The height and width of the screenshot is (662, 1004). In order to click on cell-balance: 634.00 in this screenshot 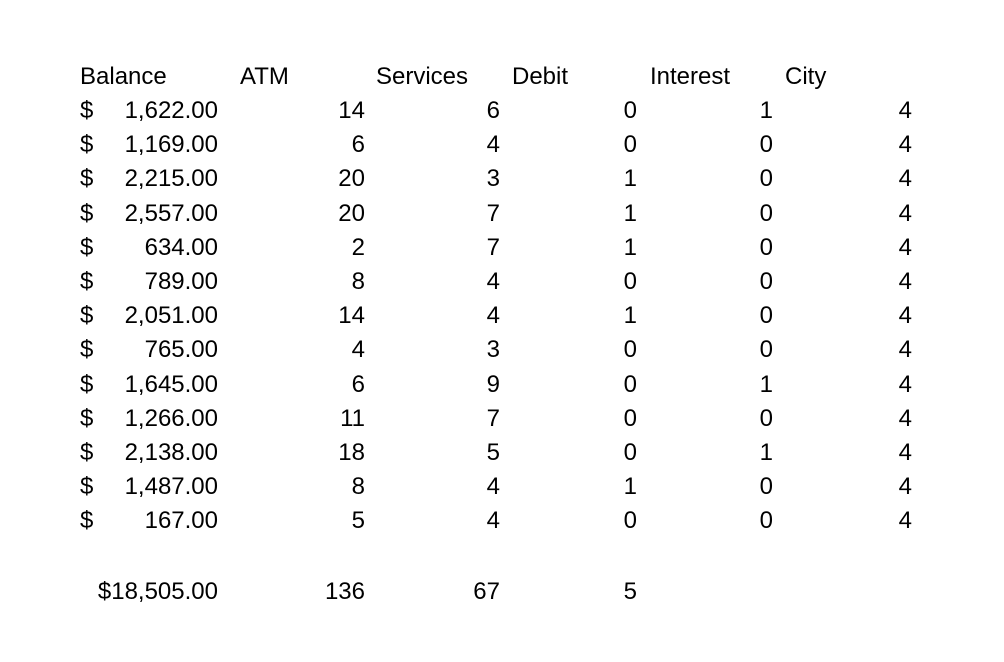, I will do `click(181, 247)`.